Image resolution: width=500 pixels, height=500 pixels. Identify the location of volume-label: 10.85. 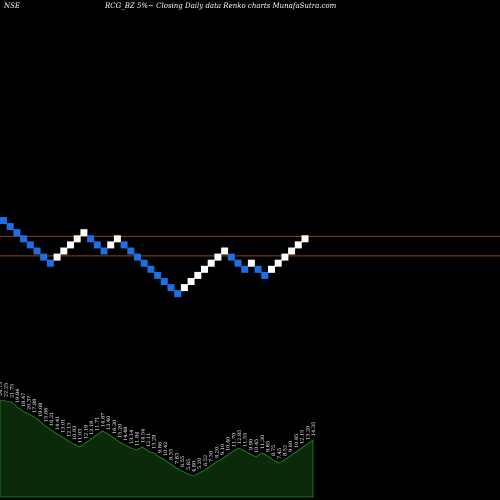
(297, 441).